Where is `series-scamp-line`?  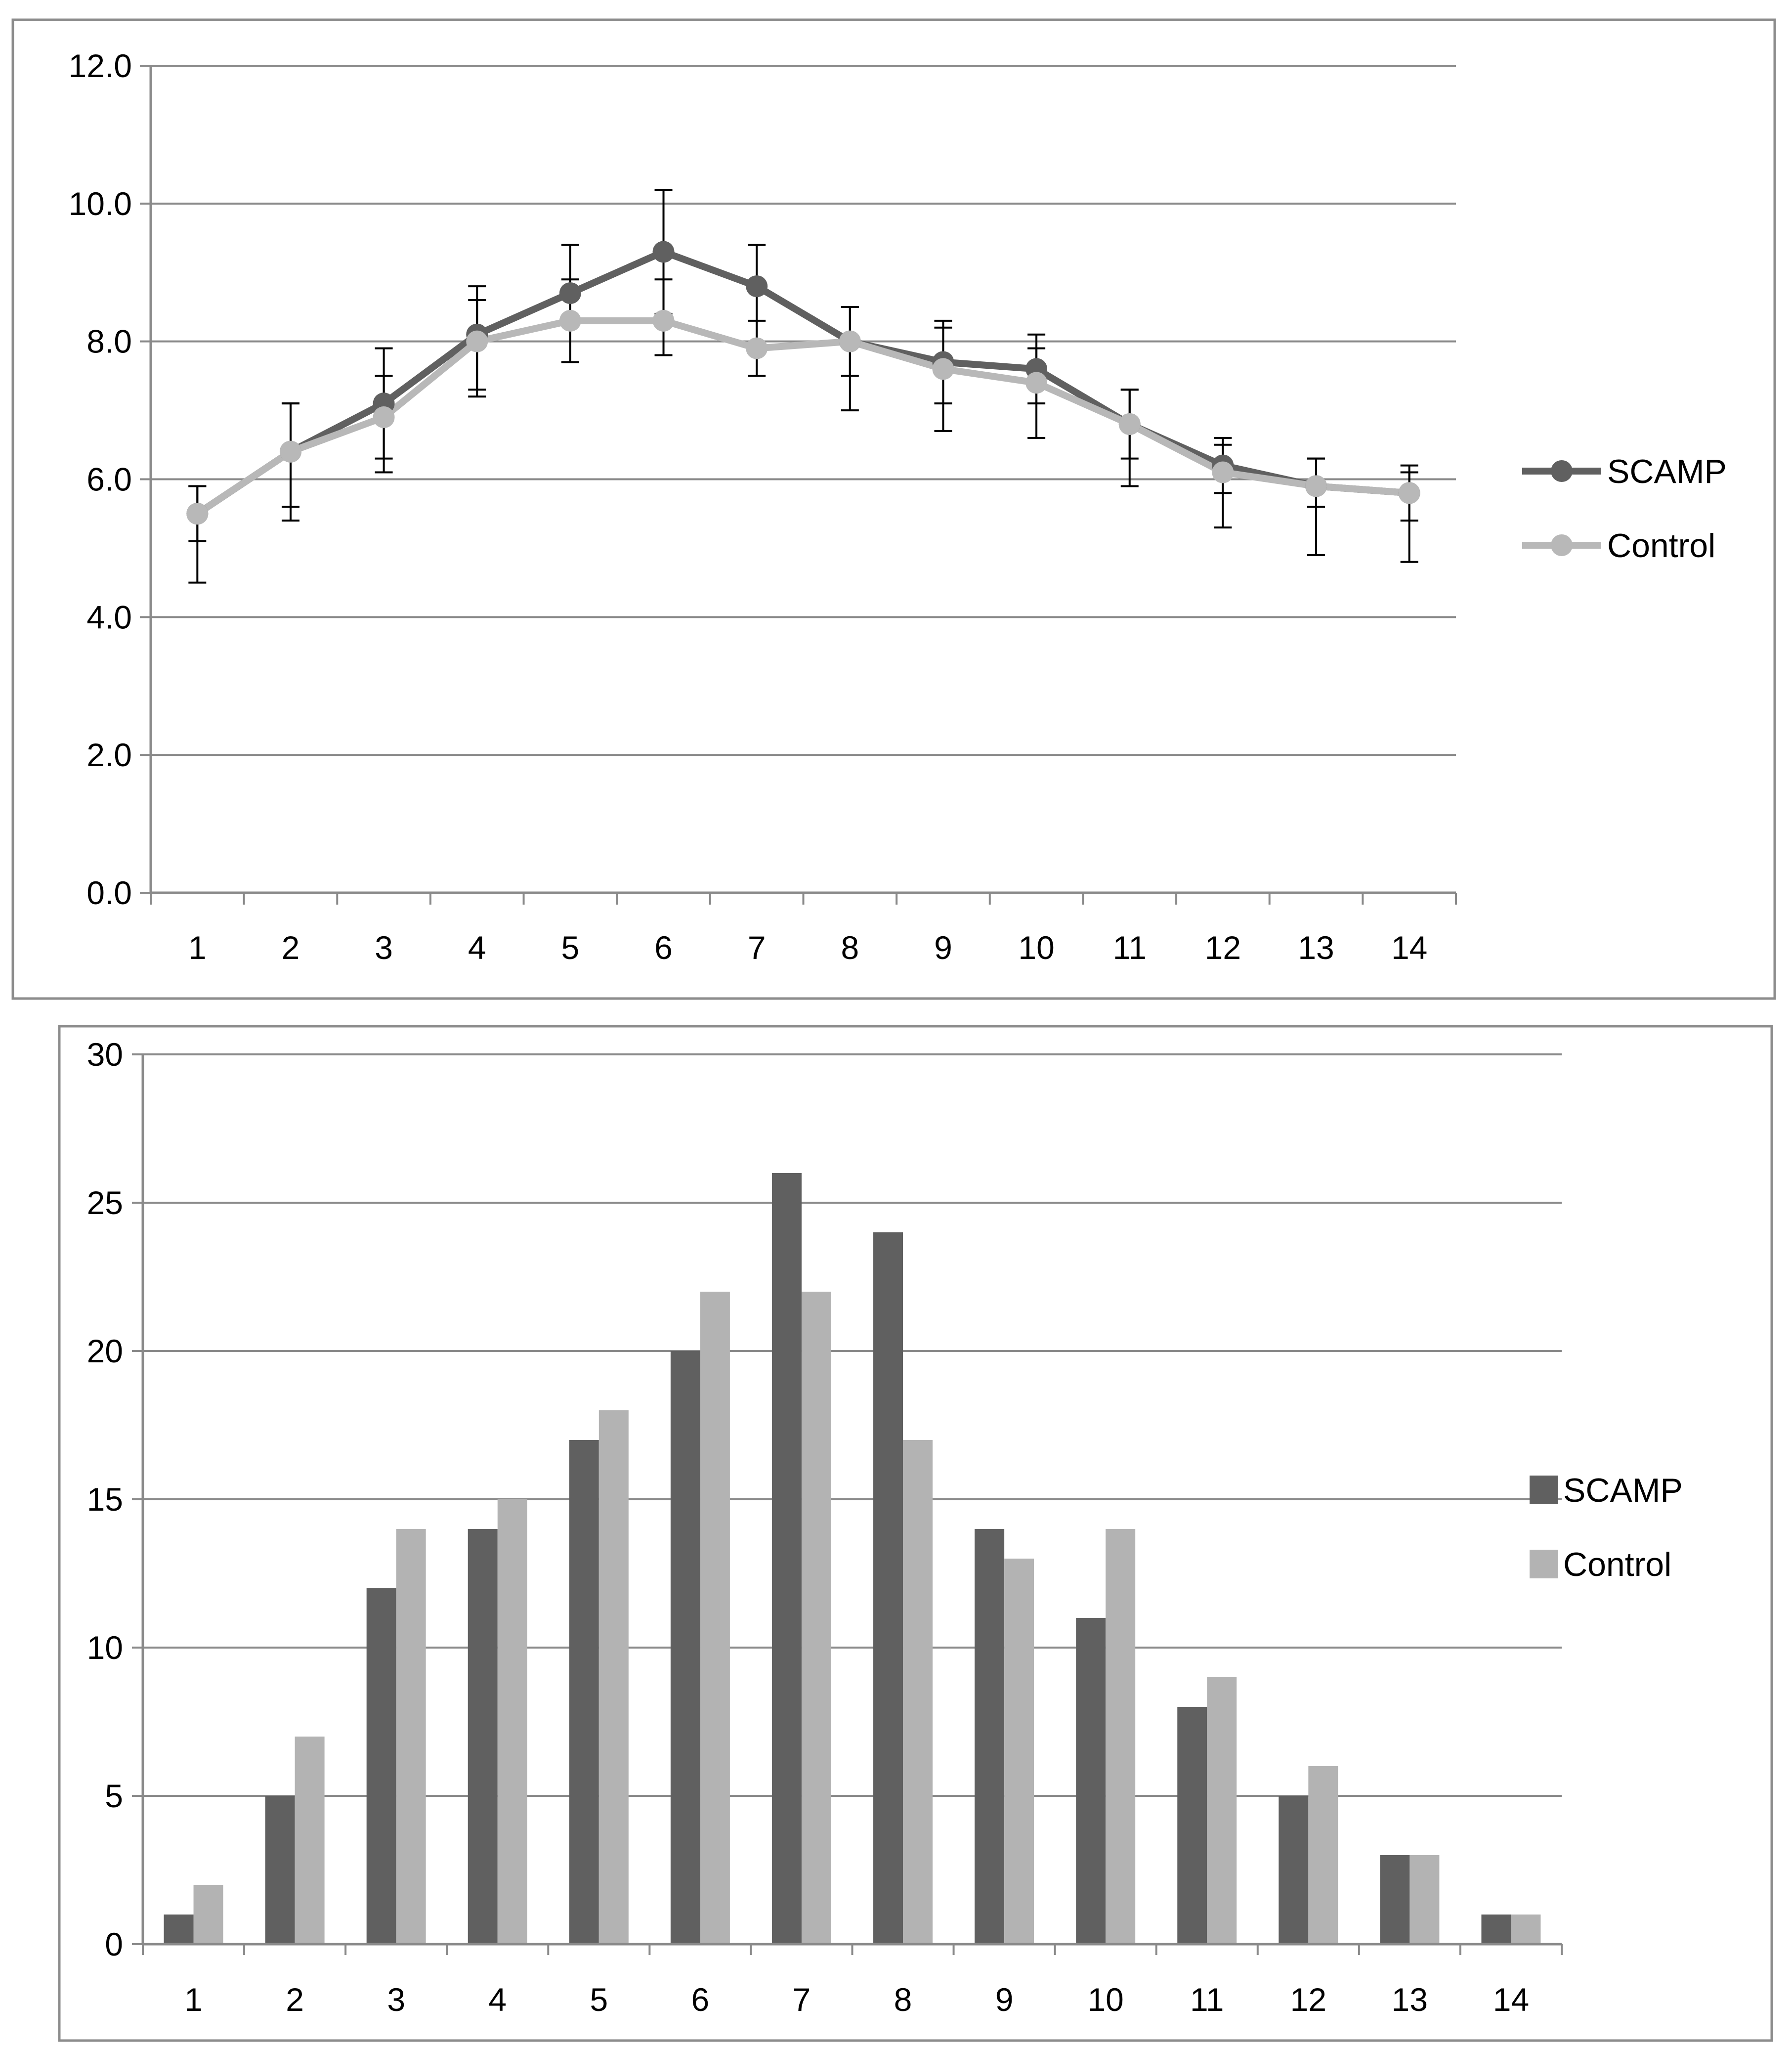
series-scamp-line is located at coordinates (802, 382).